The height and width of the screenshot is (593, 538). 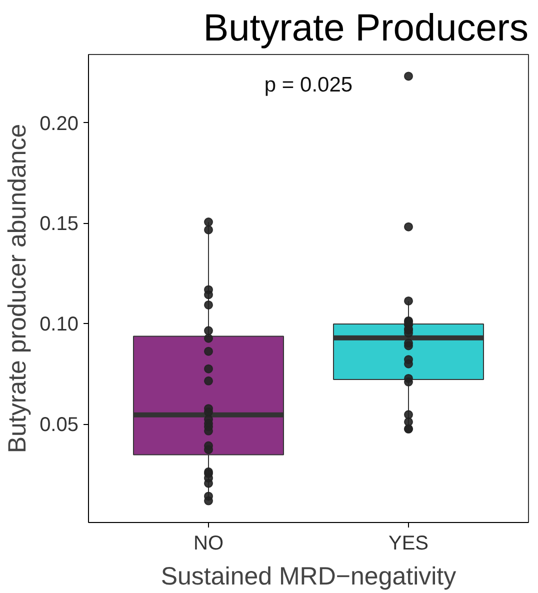 What do you see at coordinates (209, 543) in the screenshot?
I see `x-tick-label: NO` at bounding box center [209, 543].